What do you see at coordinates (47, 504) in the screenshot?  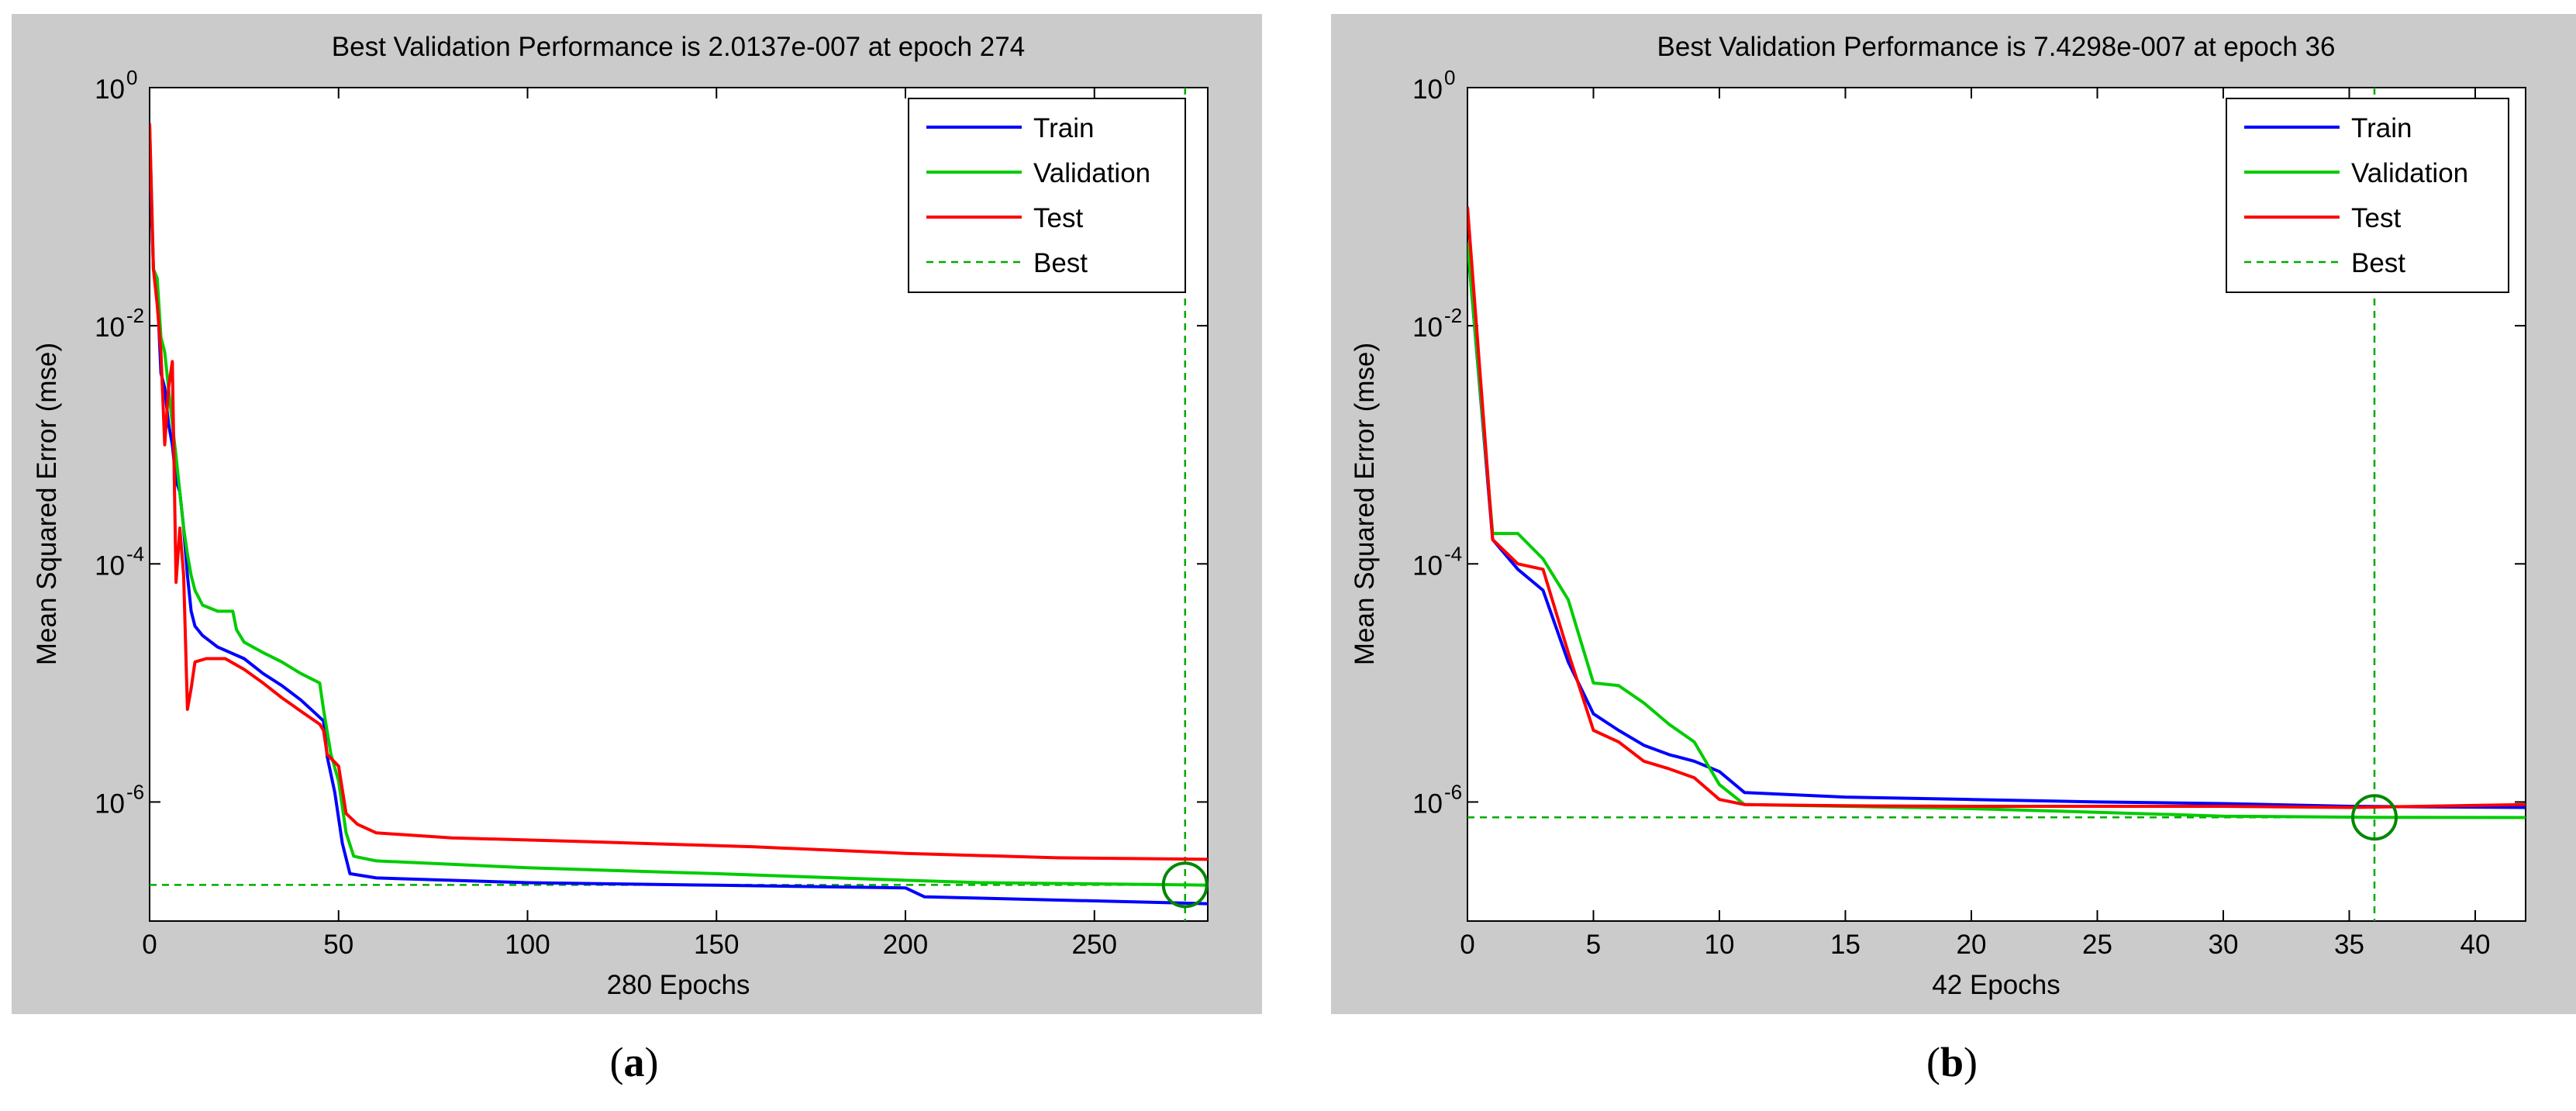 I see `y-axis-label-a: Mean Squared Error (mse)` at bounding box center [47, 504].